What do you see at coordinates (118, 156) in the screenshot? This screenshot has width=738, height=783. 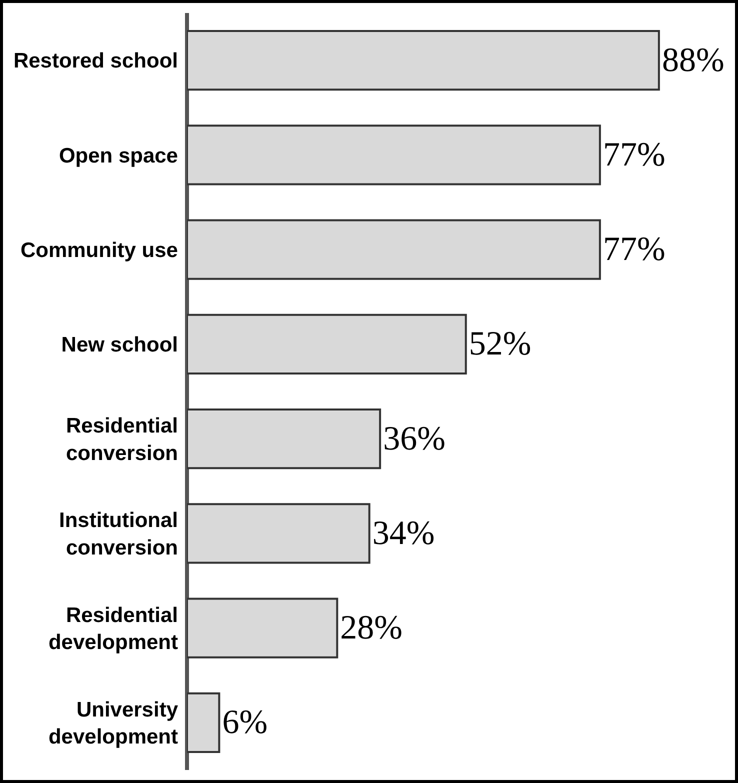 I see `y-tick-label: Open space` at bounding box center [118, 156].